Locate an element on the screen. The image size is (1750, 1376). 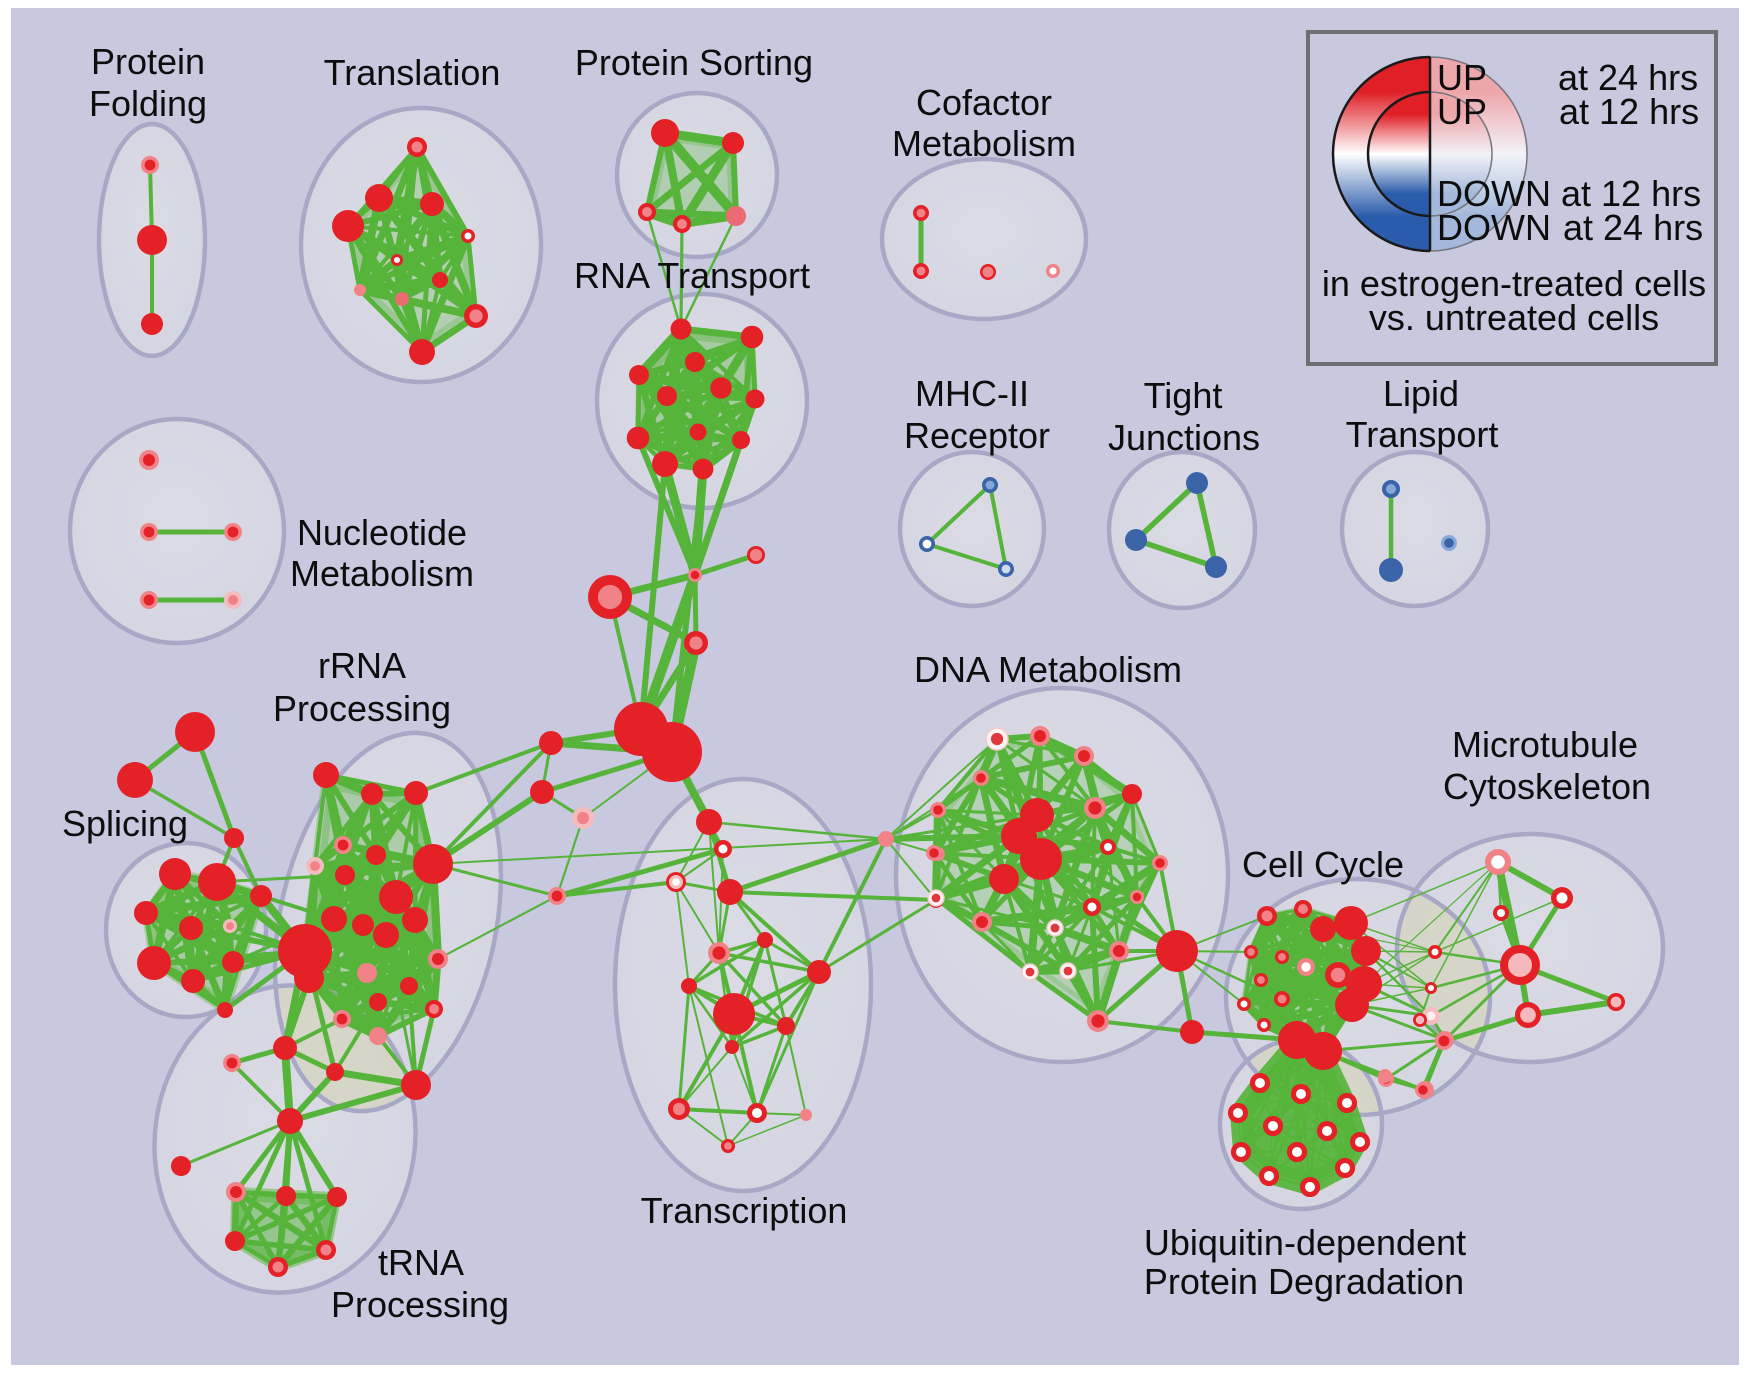
svg-text: Tight is located at coordinates (1183, 395).